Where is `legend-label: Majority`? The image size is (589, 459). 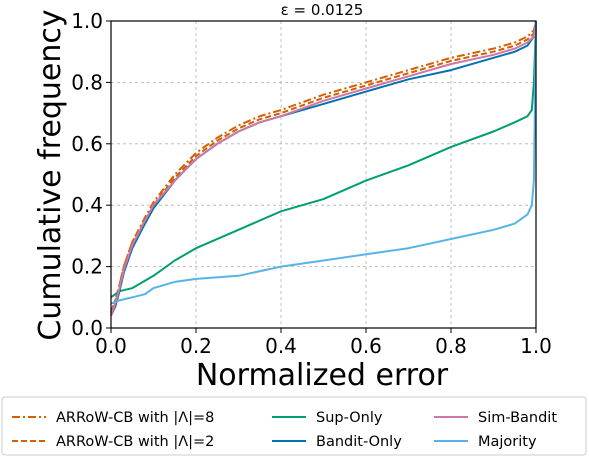
legend-label: Majority is located at coordinates (507, 442).